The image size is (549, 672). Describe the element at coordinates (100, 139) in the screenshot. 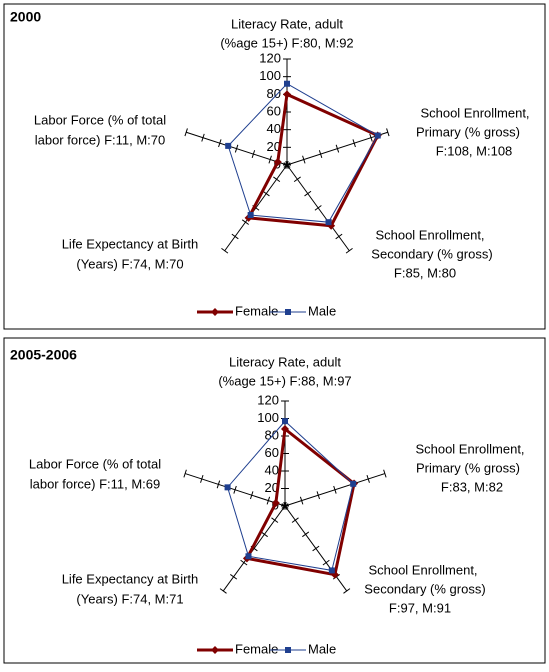

I see `axis-label: labor force) F:11, M:70` at that location.